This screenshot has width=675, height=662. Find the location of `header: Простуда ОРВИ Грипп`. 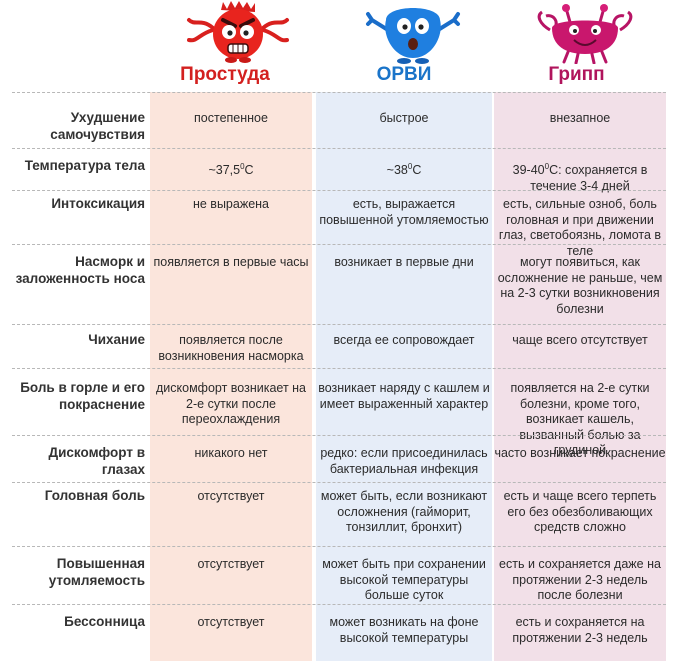

header: Простуда ОРВИ Грипп is located at coordinates (337, 46).